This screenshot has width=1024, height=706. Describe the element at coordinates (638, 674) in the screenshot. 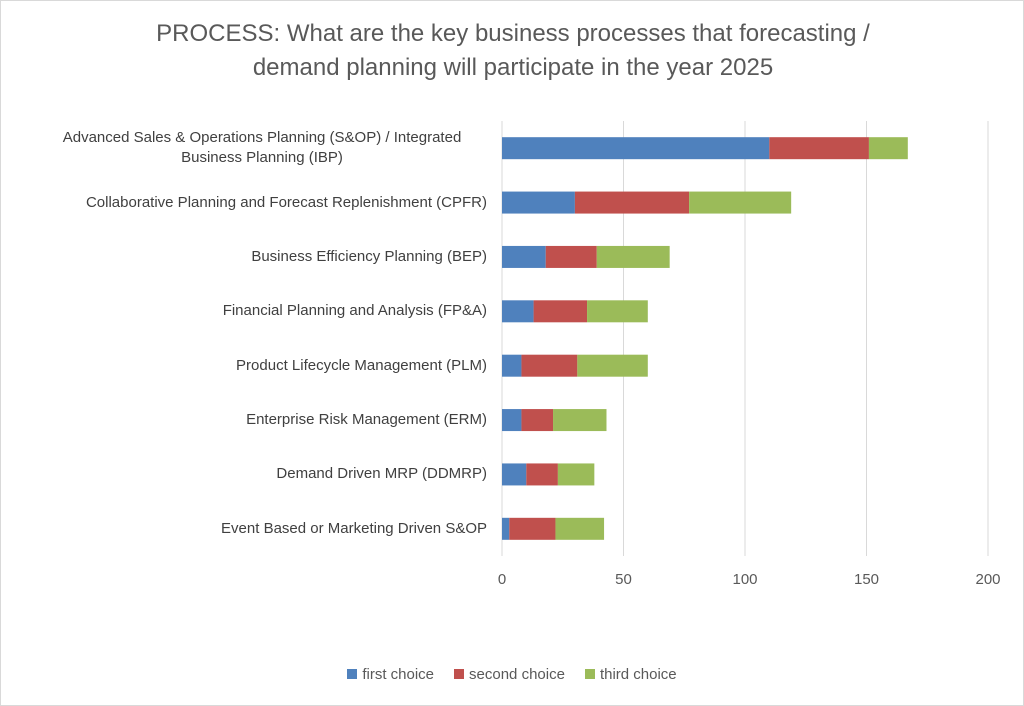

I see `legend-label: third choice` at that location.